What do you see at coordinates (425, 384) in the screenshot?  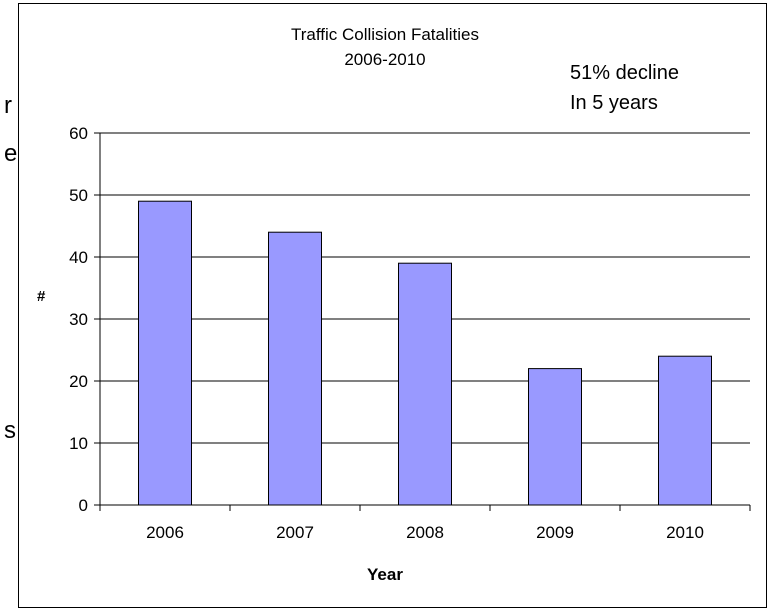 I see `bar-2008` at bounding box center [425, 384].